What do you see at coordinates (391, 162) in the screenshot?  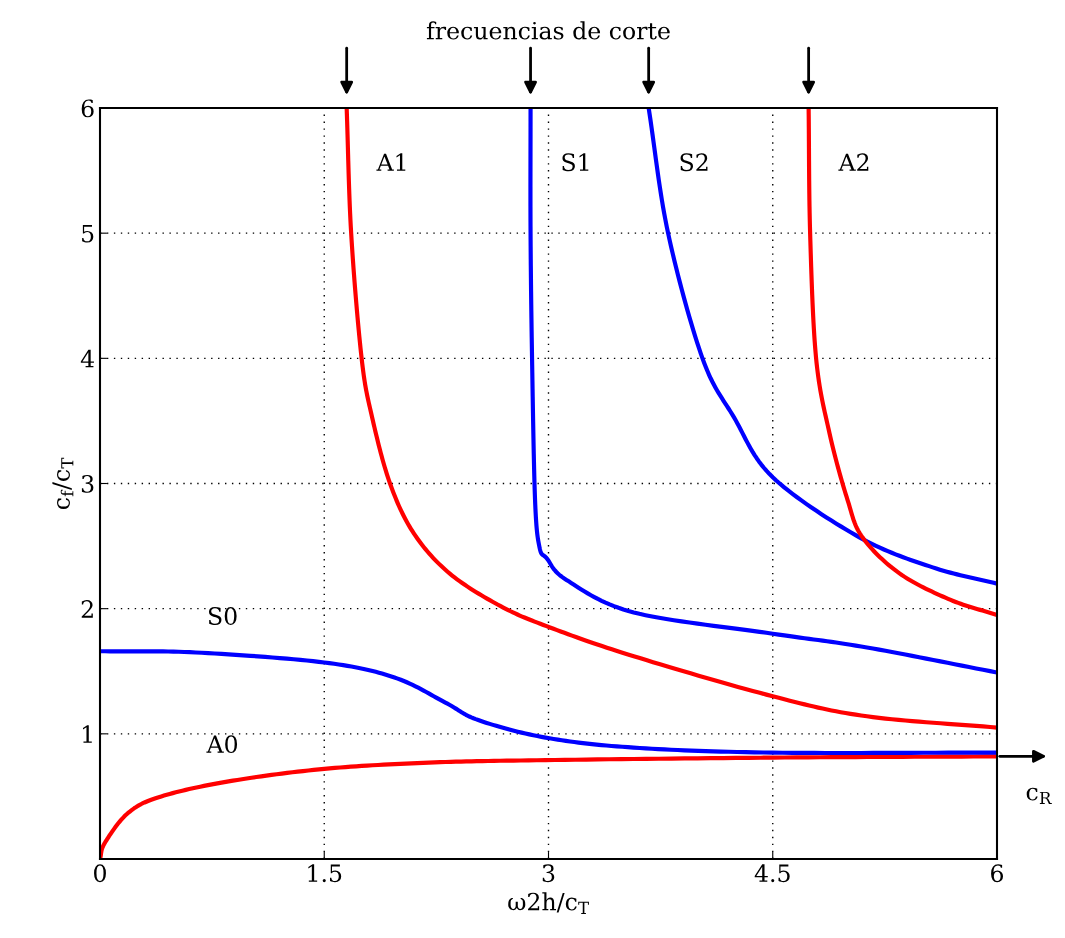 I see `series-label: A1` at bounding box center [391, 162].